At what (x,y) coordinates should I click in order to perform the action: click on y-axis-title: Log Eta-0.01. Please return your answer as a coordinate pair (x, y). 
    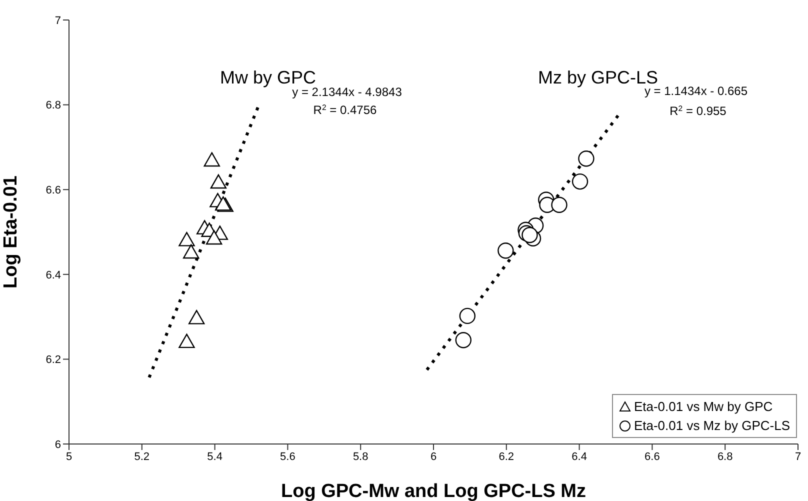
    Looking at the image, I should click on (11, 231).